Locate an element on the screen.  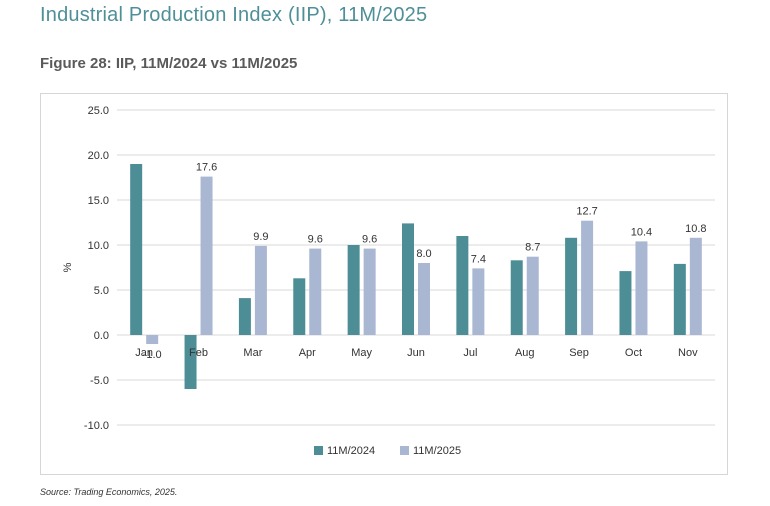
bar-2025-aug is located at coordinates (532, 295).